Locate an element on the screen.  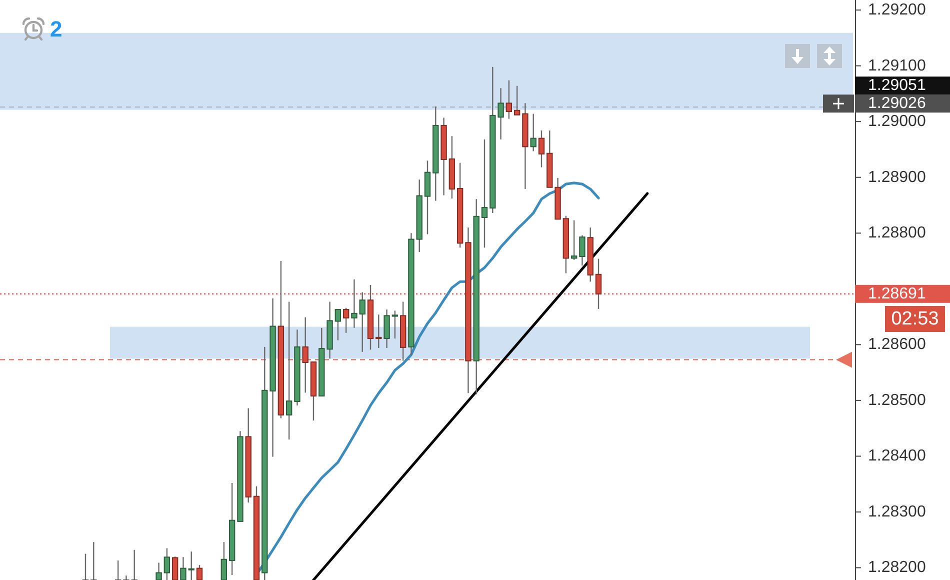
y-tick-label: 1.28600 is located at coordinates (897, 345).